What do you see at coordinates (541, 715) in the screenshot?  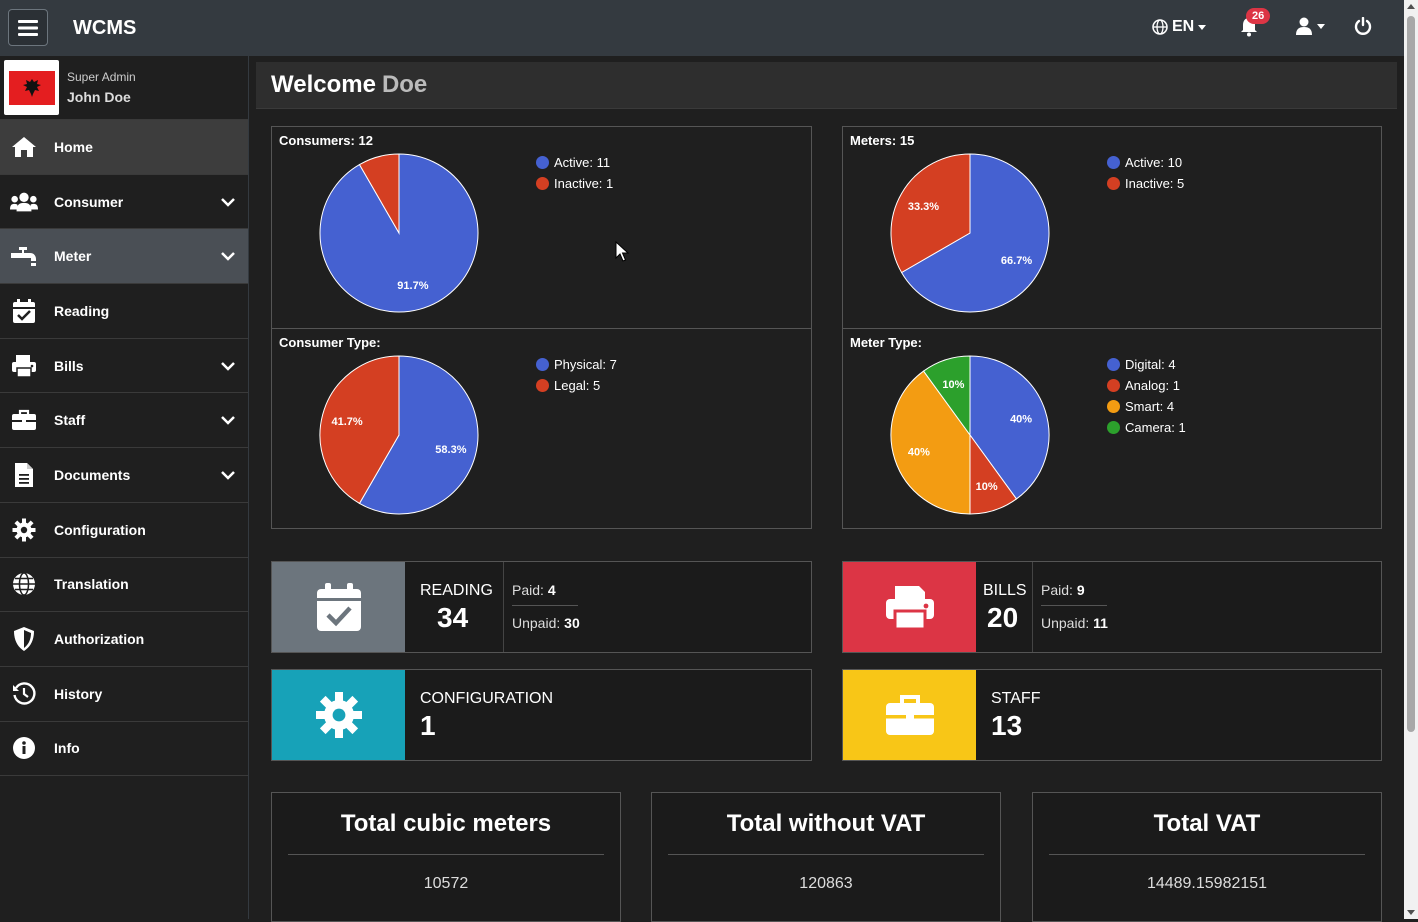 I see `configuration-stat-card: CONFIGURATION 1` at bounding box center [541, 715].